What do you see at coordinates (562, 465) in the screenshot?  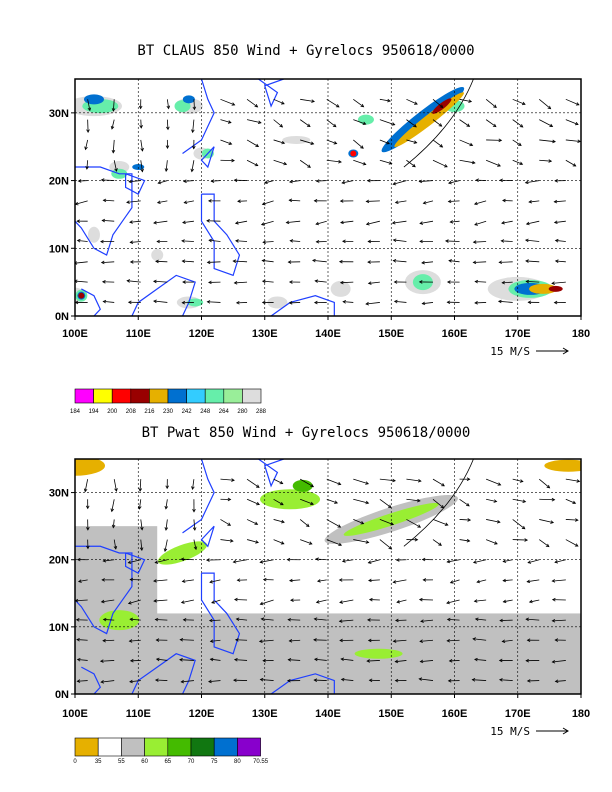 I see `pwat-dry` at bounding box center [562, 465].